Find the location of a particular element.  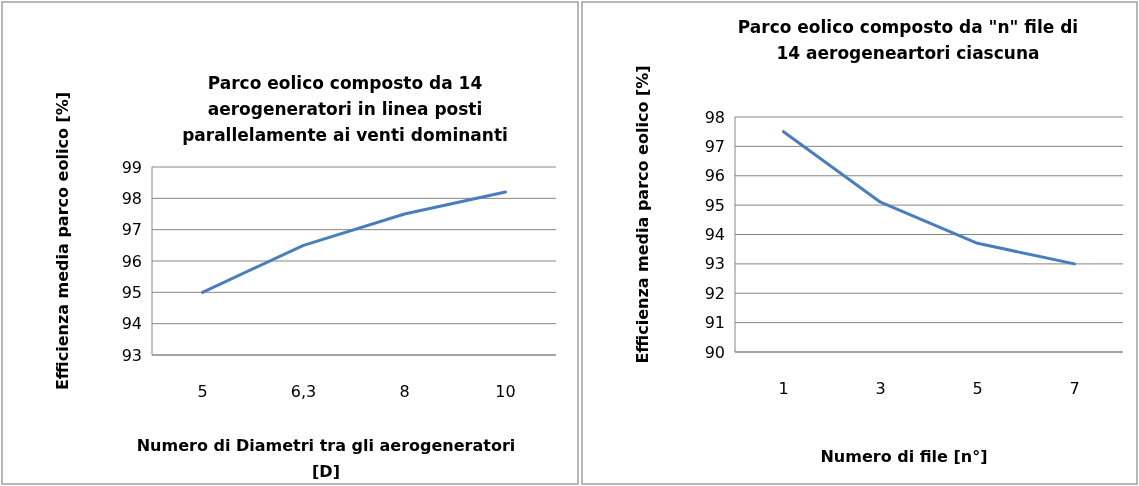

y-tick-label: 91 is located at coordinates (714, 323).